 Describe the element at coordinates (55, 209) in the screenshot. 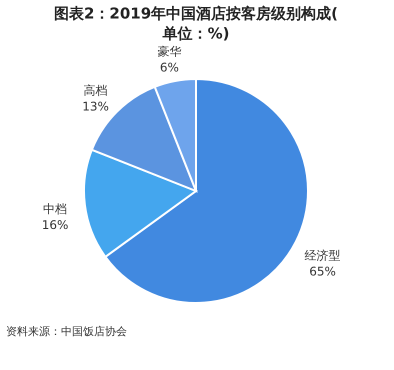

I see `slice-label: 中档` at that location.